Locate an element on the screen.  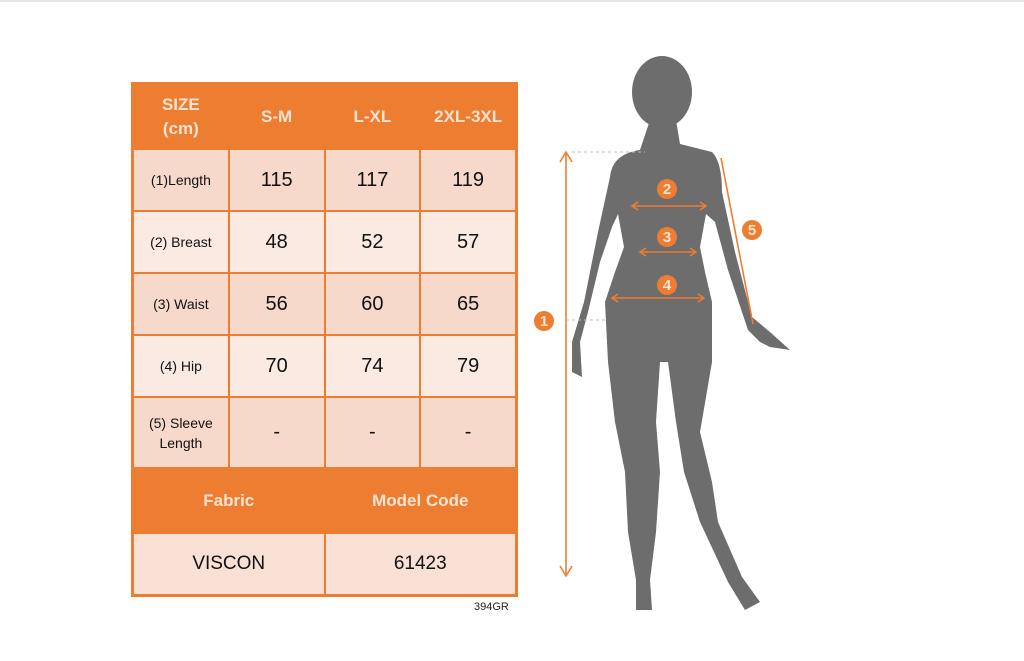
marker-5-circle is located at coordinates (752, 230).